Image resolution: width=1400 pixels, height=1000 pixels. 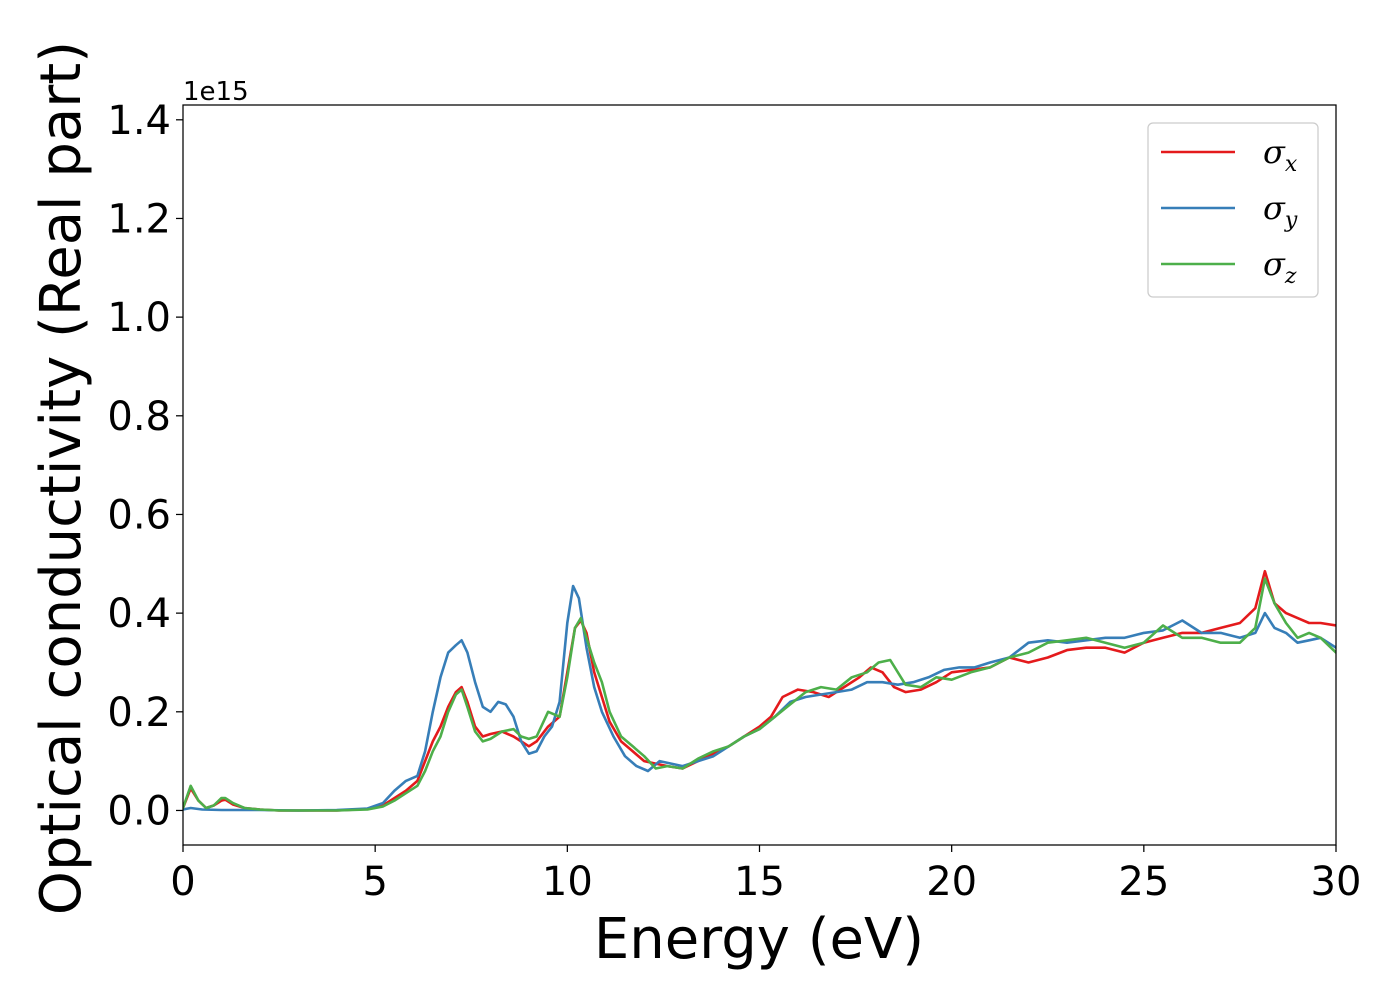 I want to click on y-tick-label: 0.2, so click(x=139, y=713).